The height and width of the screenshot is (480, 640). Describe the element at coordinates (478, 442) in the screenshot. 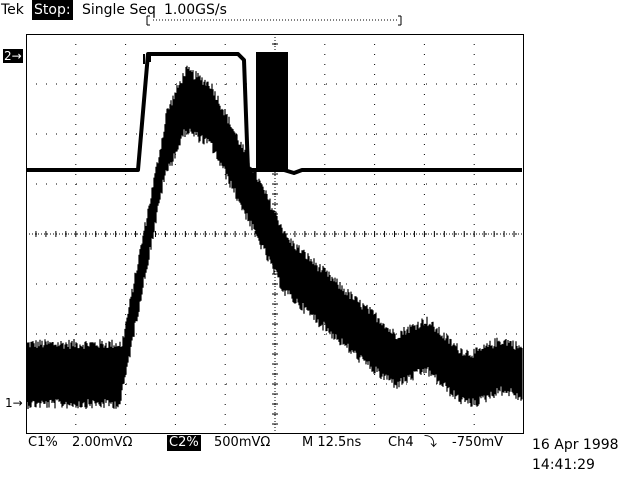

I see `trigger-level: -750mV` at that location.